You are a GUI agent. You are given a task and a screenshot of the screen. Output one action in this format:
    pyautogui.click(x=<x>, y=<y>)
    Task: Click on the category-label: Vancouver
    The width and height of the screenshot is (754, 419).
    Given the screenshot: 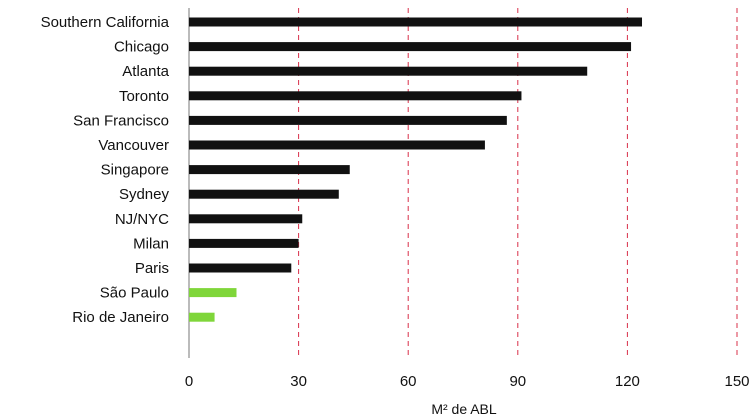 What is the action you would take?
    pyautogui.click(x=133, y=145)
    